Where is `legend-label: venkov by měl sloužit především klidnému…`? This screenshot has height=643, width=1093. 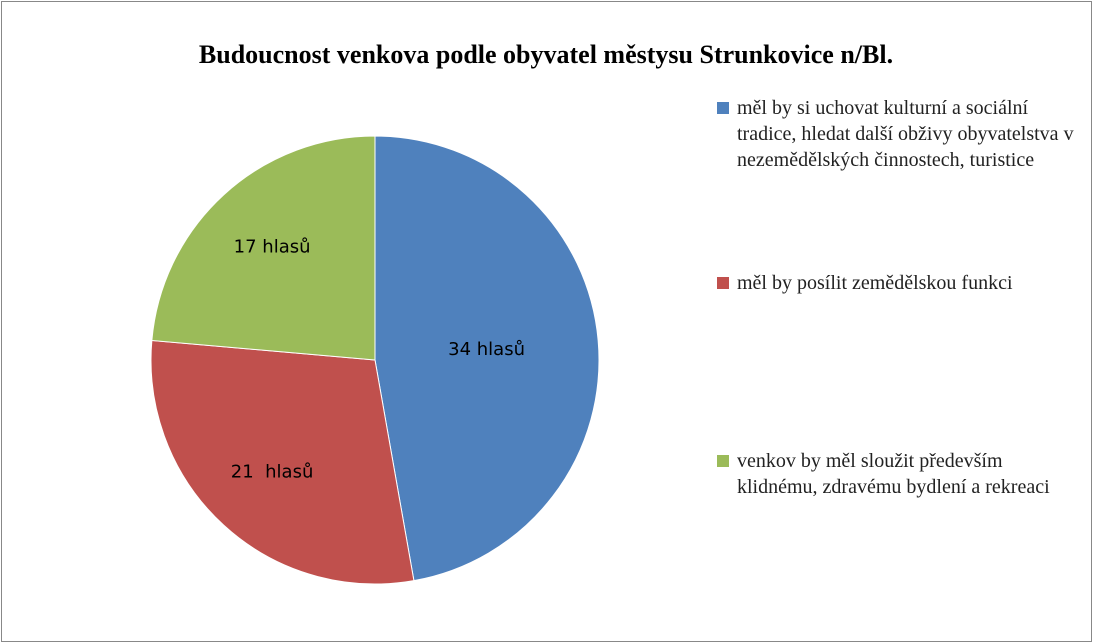
legend-label: venkov by měl sloužit především klidnému… is located at coordinates (893, 474).